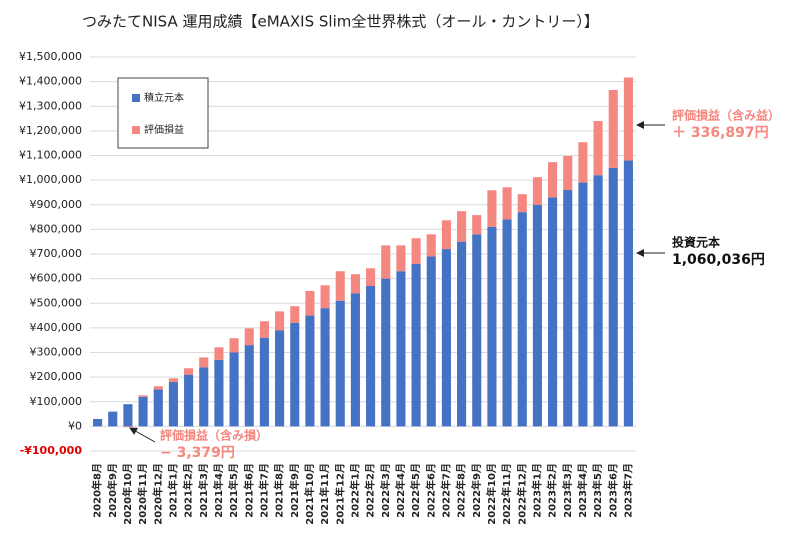  What do you see at coordinates (56, 302) in the screenshot?
I see `y-tick-label: ¥500,000` at bounding box center [56, 302].